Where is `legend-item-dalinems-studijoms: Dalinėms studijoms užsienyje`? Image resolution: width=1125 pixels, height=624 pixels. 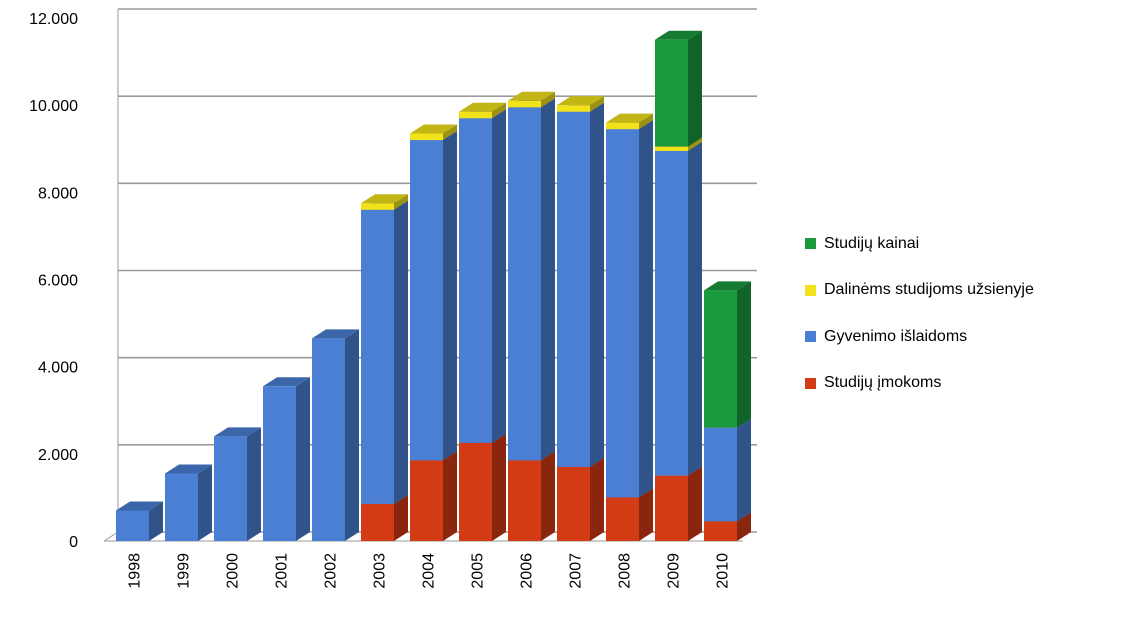 legend-item-dalinems-studijoms: Dalinėms studijoms užsienyje is located at coordinates (919, 290).